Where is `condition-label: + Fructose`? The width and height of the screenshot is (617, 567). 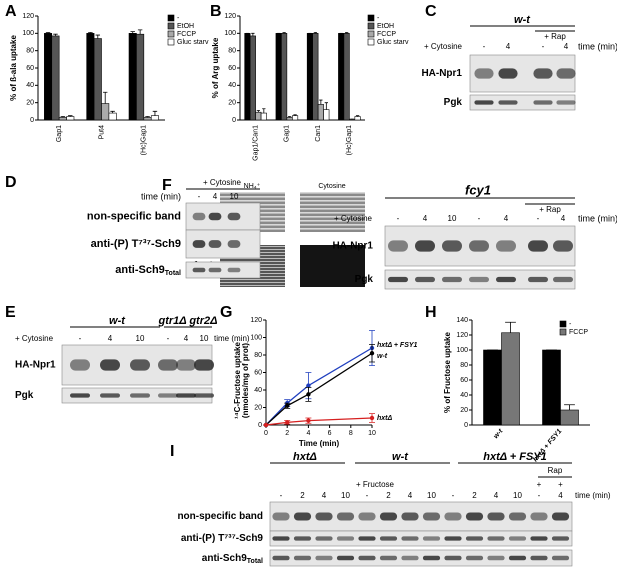 condition-label: + Fructose is located at coordinates (375, 484).